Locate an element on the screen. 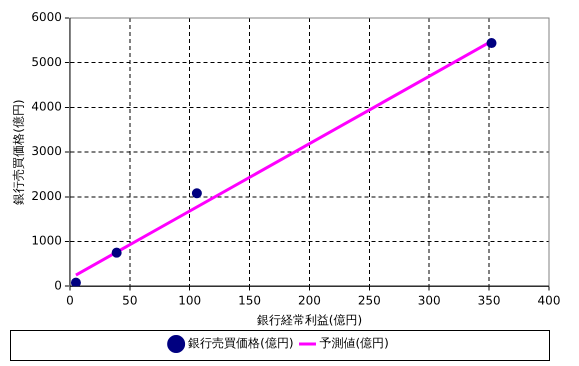 This screenshot has width=579, height=366. x-tick-label: 200 is located at coordinates (309, 301).